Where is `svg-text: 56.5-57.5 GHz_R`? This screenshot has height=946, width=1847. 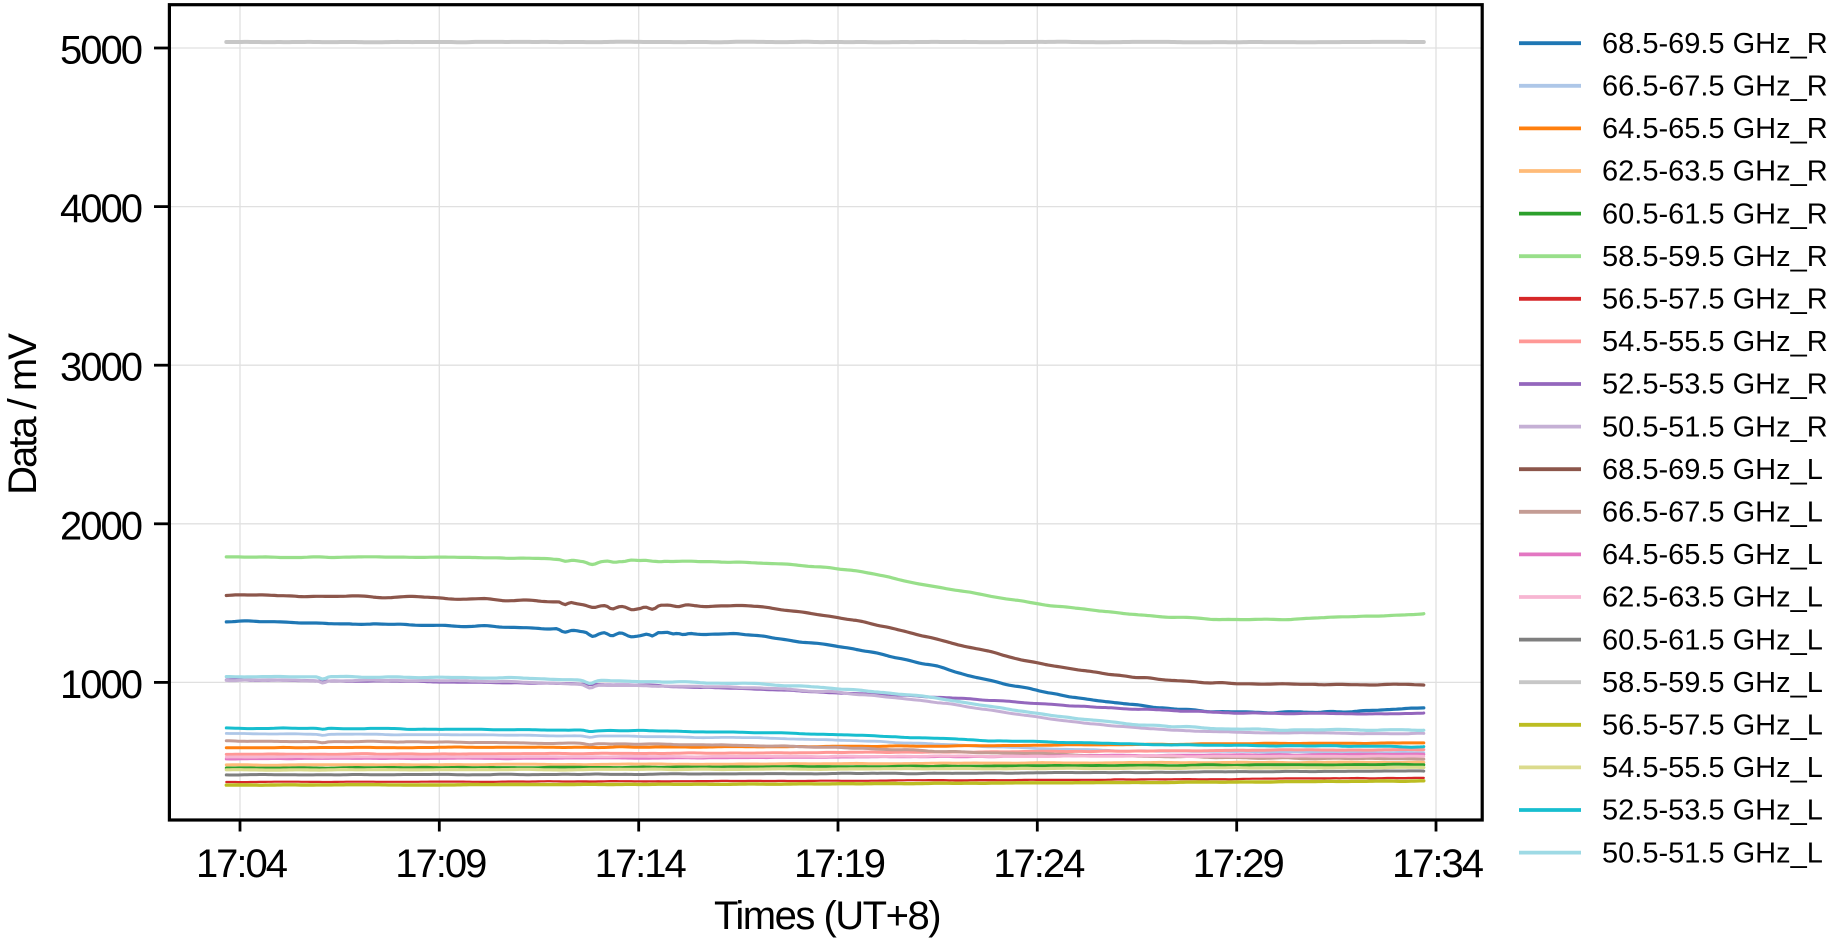 svg-text: 56.5-57.5 GHz_R is located at coordinates (1715, 300).